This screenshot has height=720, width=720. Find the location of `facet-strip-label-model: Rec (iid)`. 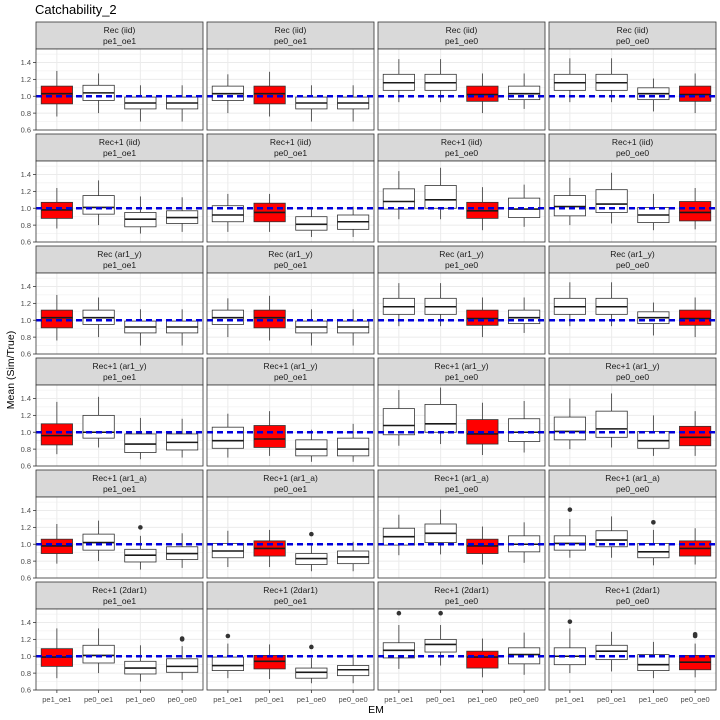

facet-strip-label-model: Rec (iid) is located at coordinates (120, 30).